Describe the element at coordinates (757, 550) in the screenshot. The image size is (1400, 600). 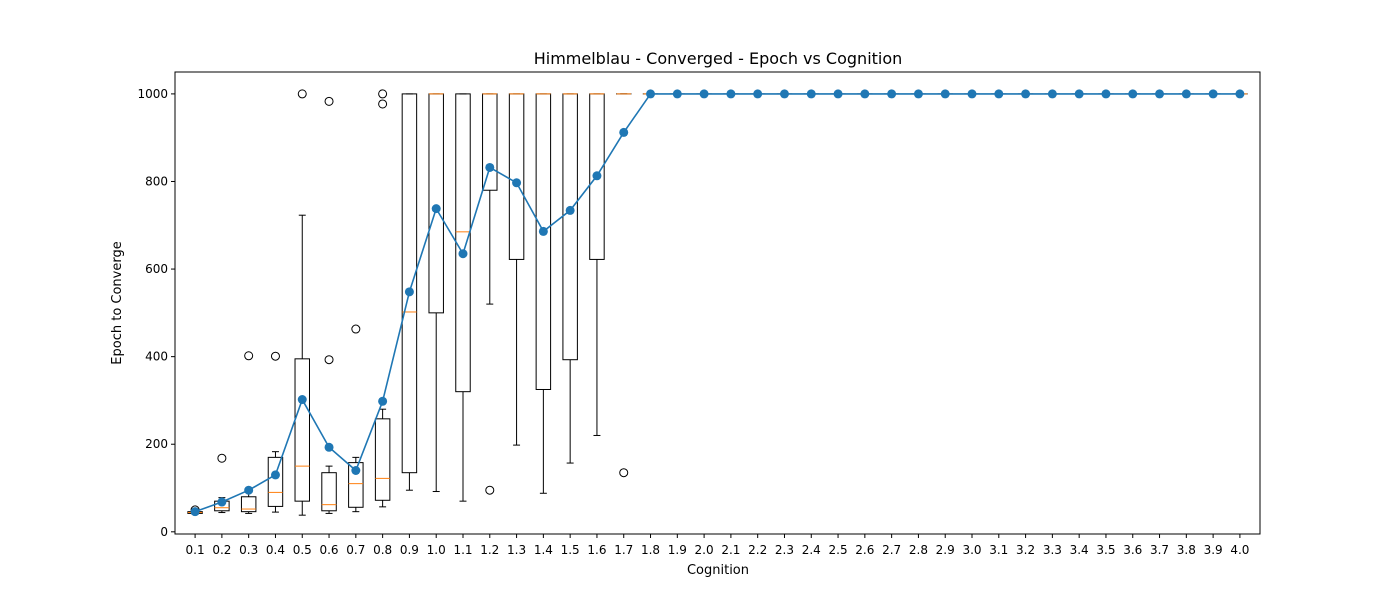
I see `x-tick-label: 2.2` at that location.